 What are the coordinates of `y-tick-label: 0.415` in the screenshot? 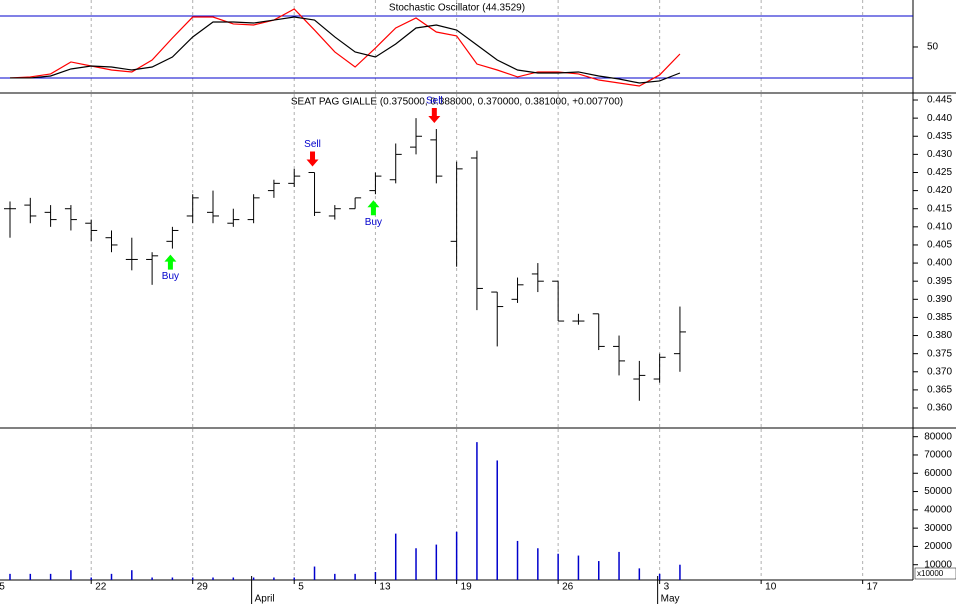 It's located at (939, 208).